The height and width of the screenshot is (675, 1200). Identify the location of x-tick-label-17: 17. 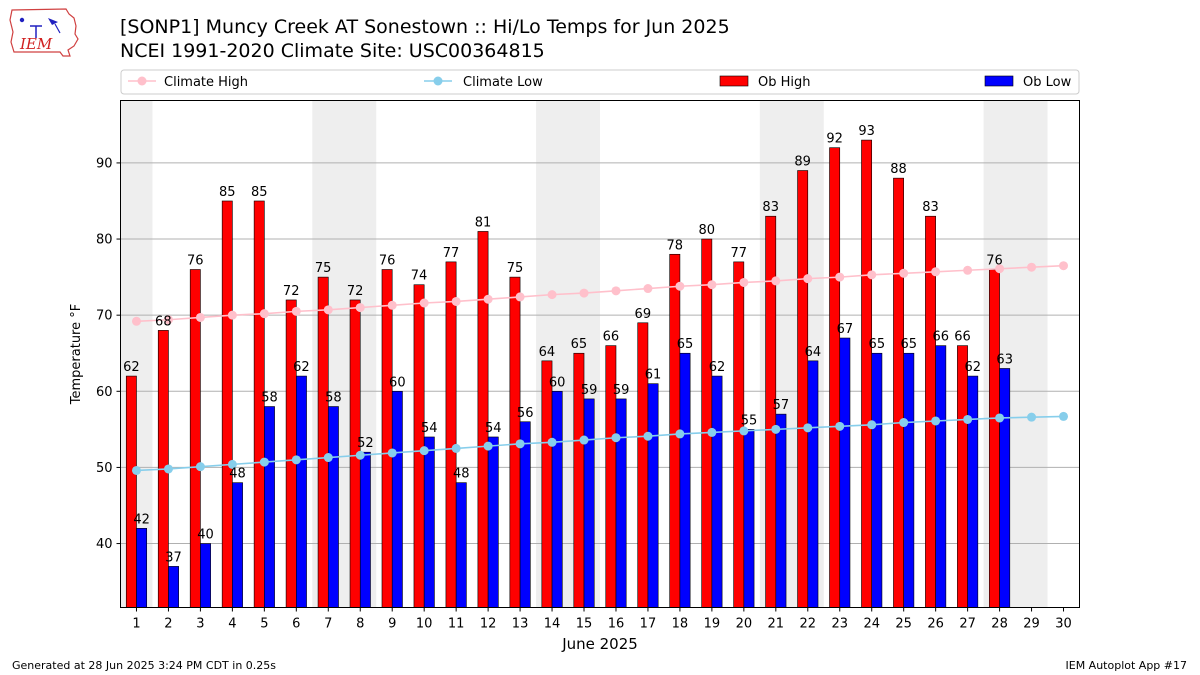
(648, 624).